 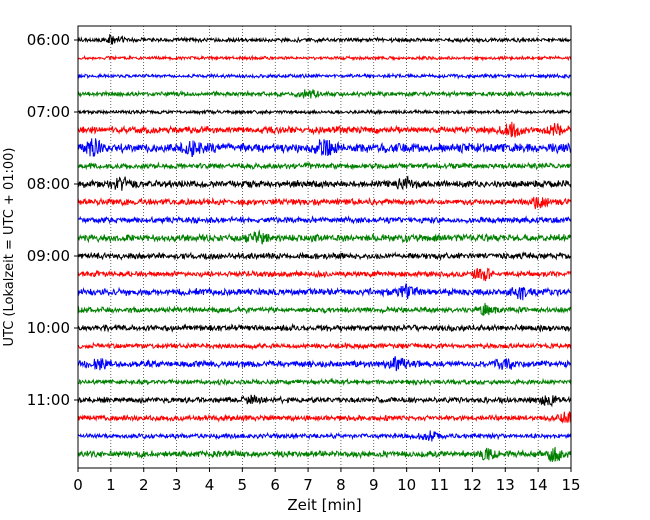 What do you see at coordinates (439, 485) in the screenshot?
I see `x-tick-label: 11` at bounding box center [439, 485].